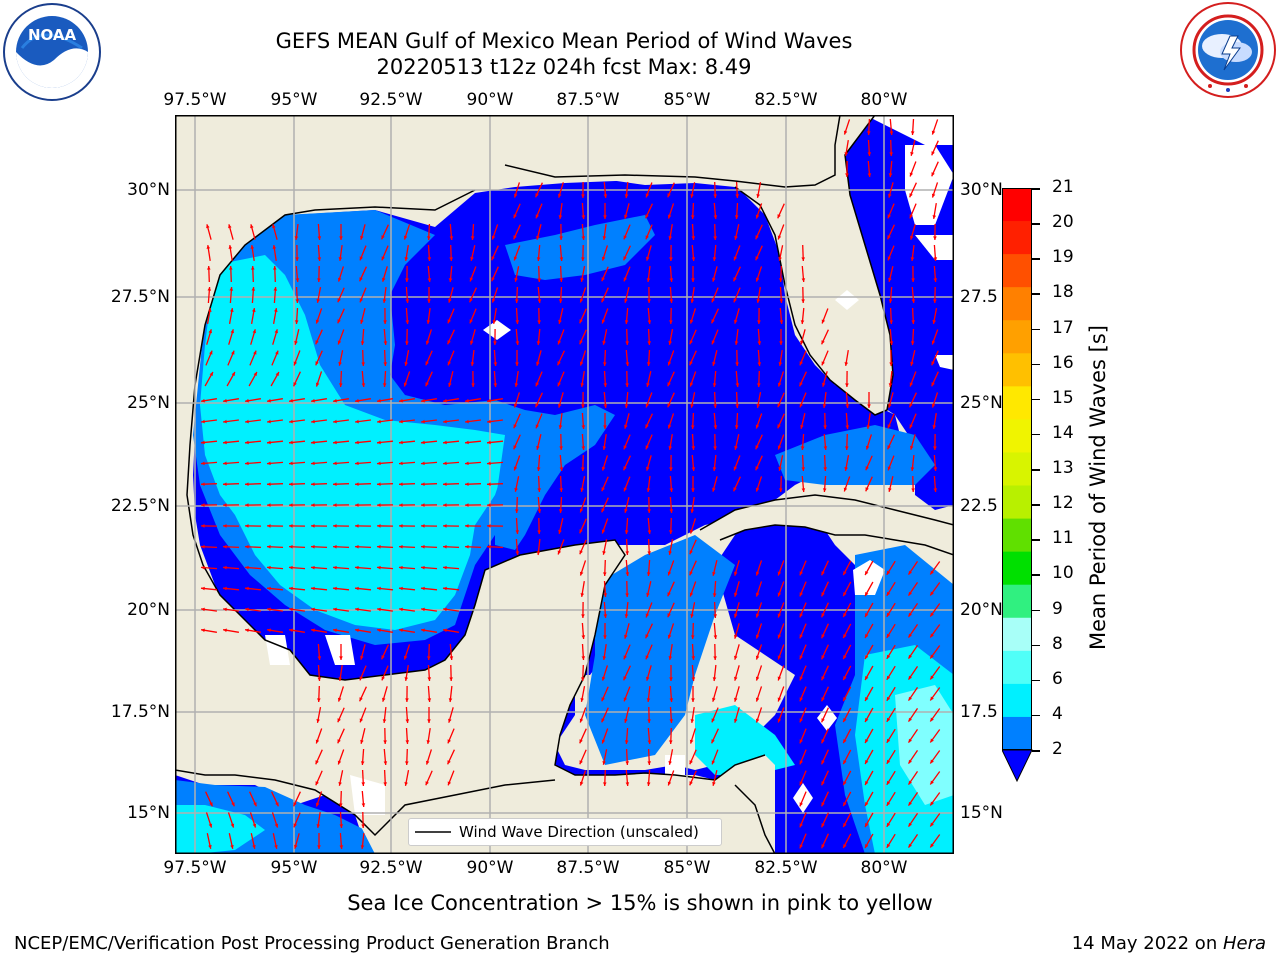 The width and height of the screenshot is (1280, 960). What do you see at coordinates (884, 868) in the screenshot?
I see `lon-label-bottom-80w: 80°W` at bounding box center [884, 868].